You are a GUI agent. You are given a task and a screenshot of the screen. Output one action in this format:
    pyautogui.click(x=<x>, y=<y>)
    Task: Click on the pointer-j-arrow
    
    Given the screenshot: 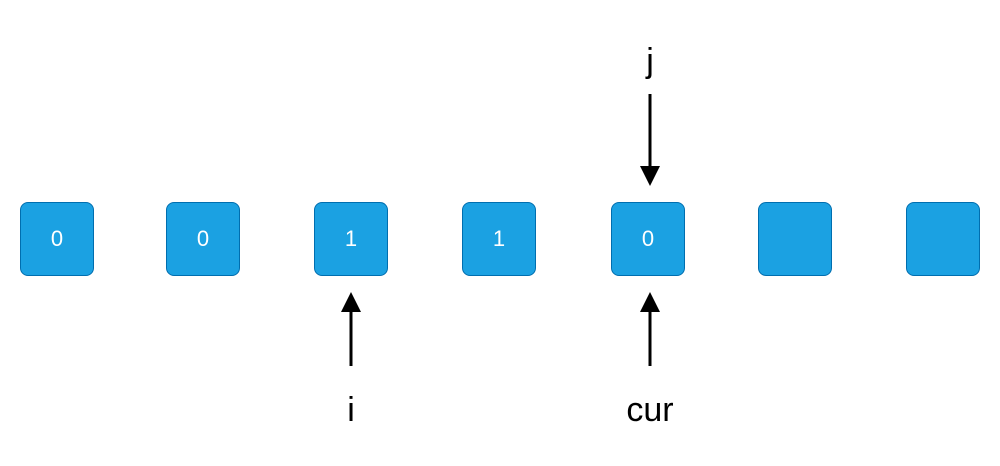 What is the action you would take?
    pyautogui.click(x=650, y=140)
    